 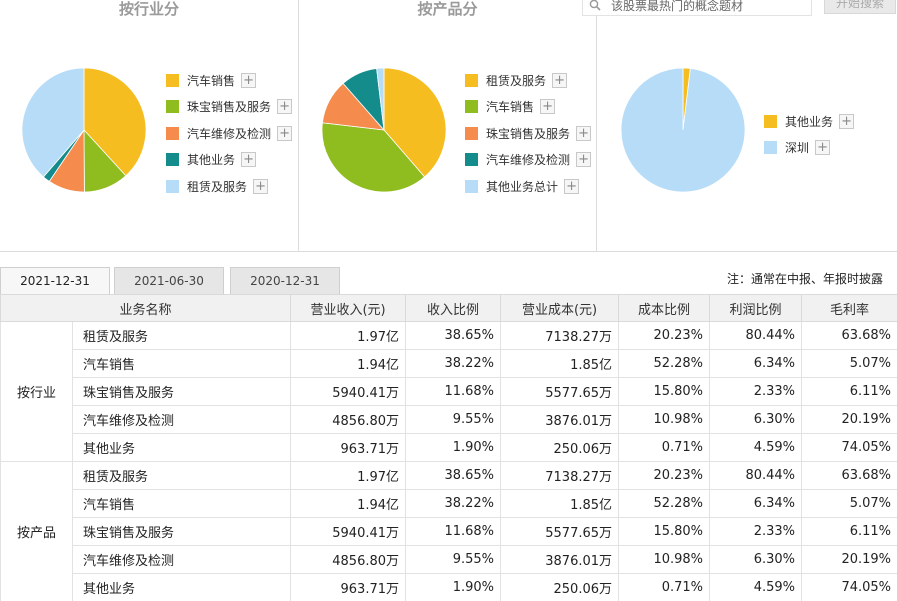 What do you see at coordinates (677, 6) in the screenshot?
I see `search-placeholder: 该股票最热门的概念题材` at bounding box center [677, 6].